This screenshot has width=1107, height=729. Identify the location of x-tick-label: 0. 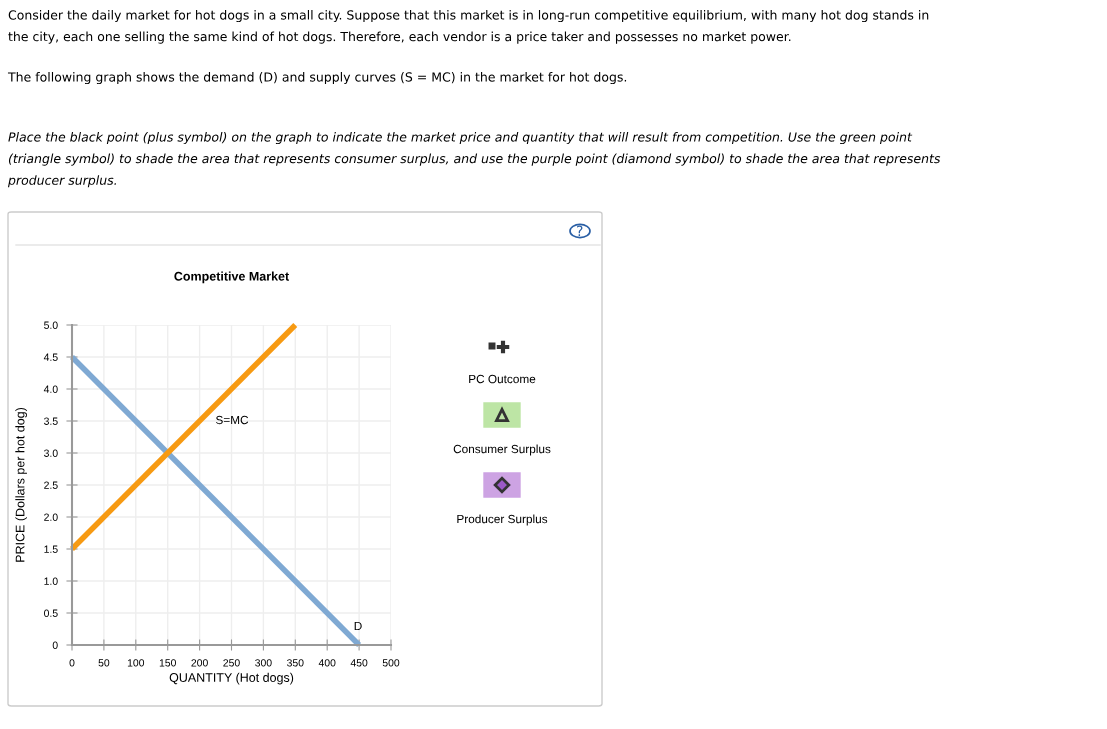
(72, 663).